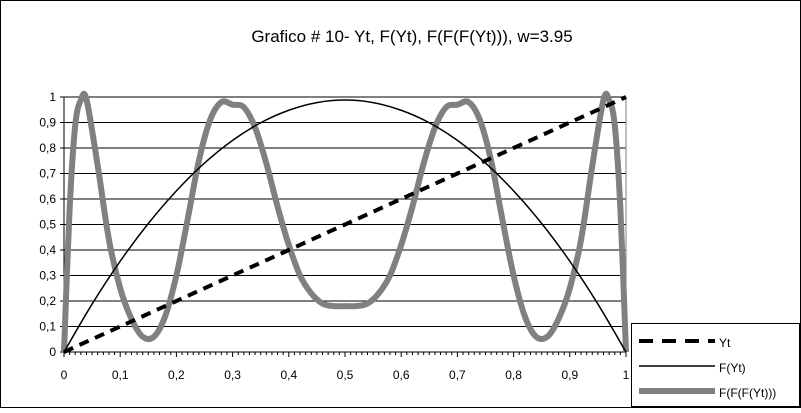  I want to click on x-tick-label: 0,2, so click(176, 375).